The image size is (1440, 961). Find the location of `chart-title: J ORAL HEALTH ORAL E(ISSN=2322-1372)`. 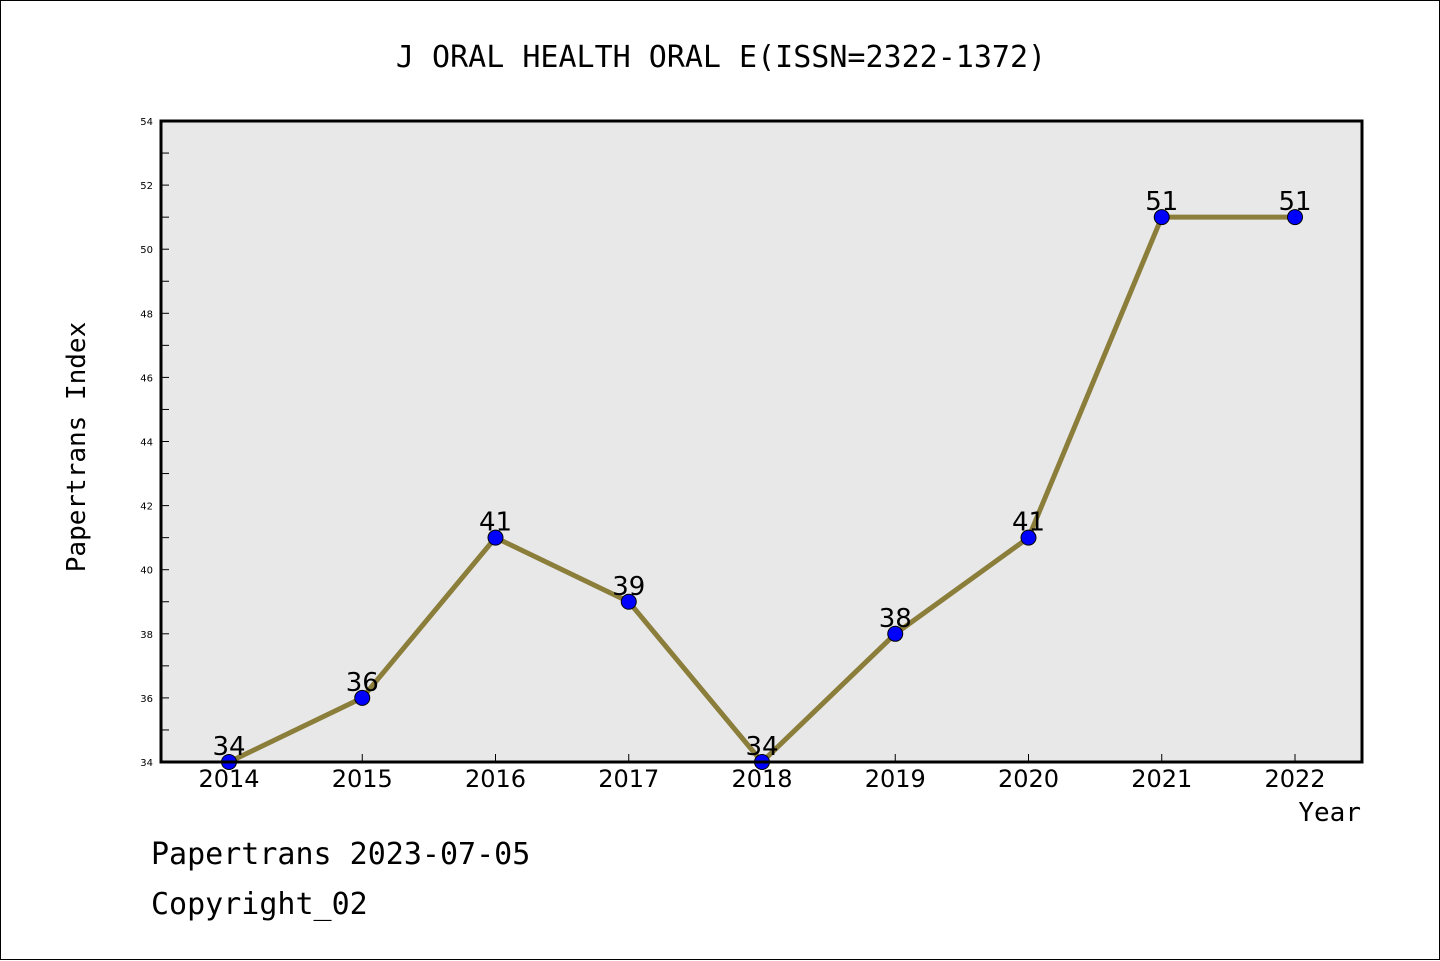

chart-title: J ORAL HEALTH ORAL E(ISSN=2322-1372) is located at coordinates (721, 57).